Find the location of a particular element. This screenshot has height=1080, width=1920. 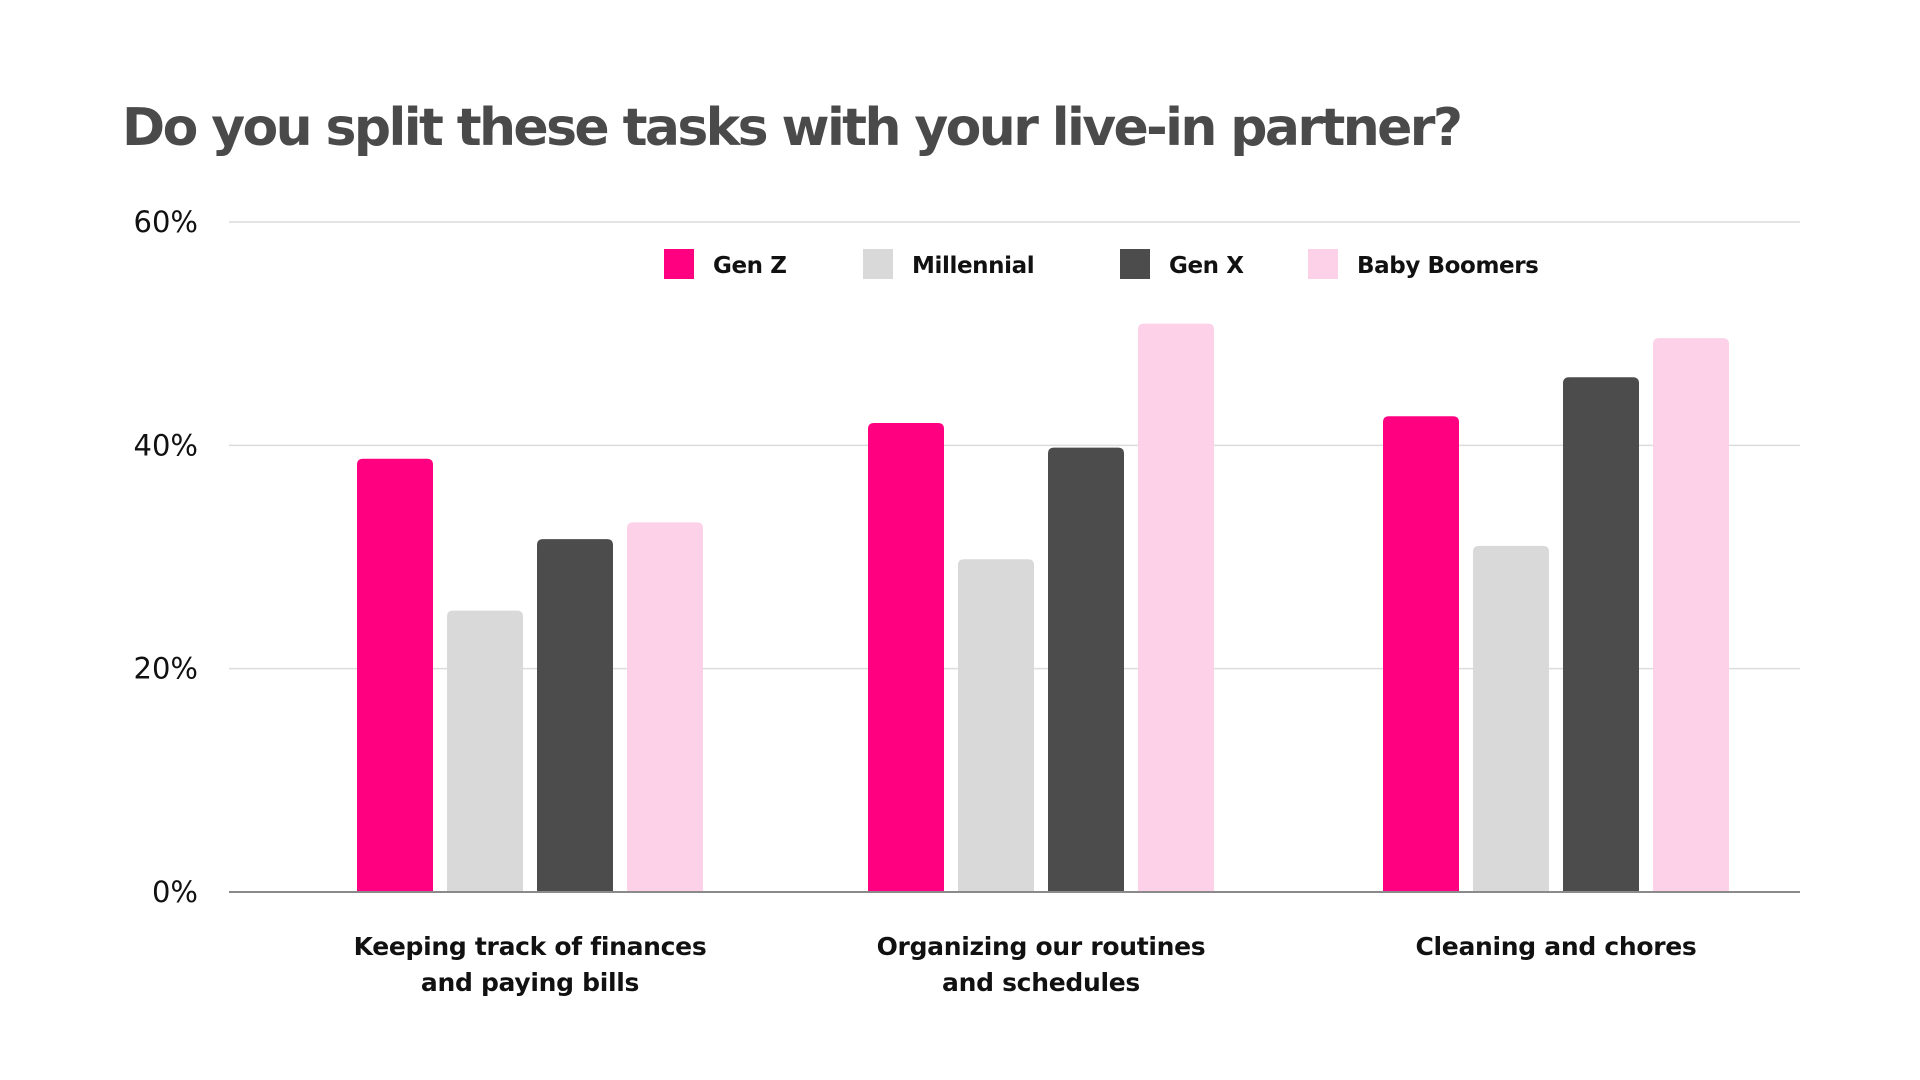

legend: Gen Z Millennial Gen X Baby Boomers is located at coordinates (1101, 264).